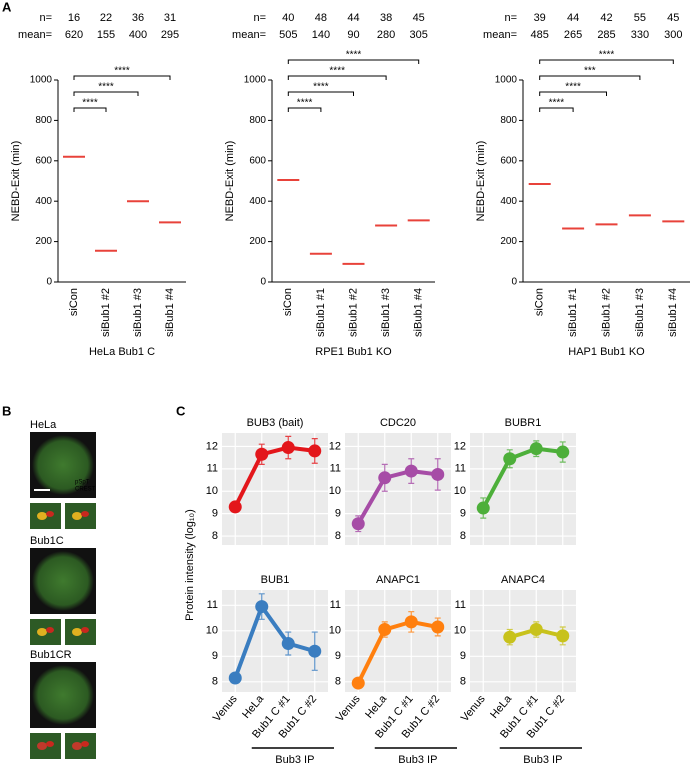 The height and width of the screenshot is (768, 696). What do you see at coordinates (353, 35) in the screenshot?
I see `mean-value: 90` at bounding box center [353, 35].